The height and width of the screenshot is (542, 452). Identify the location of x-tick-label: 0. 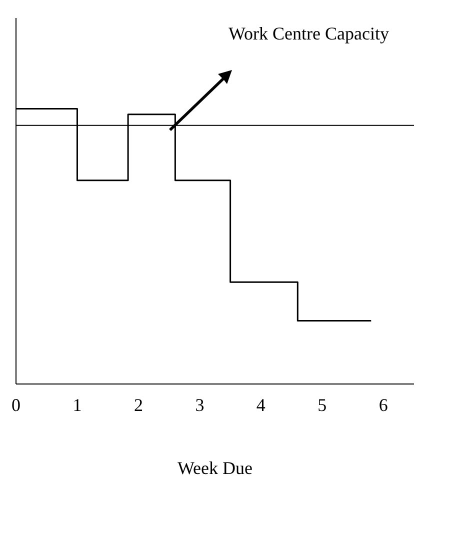
(16, 404).